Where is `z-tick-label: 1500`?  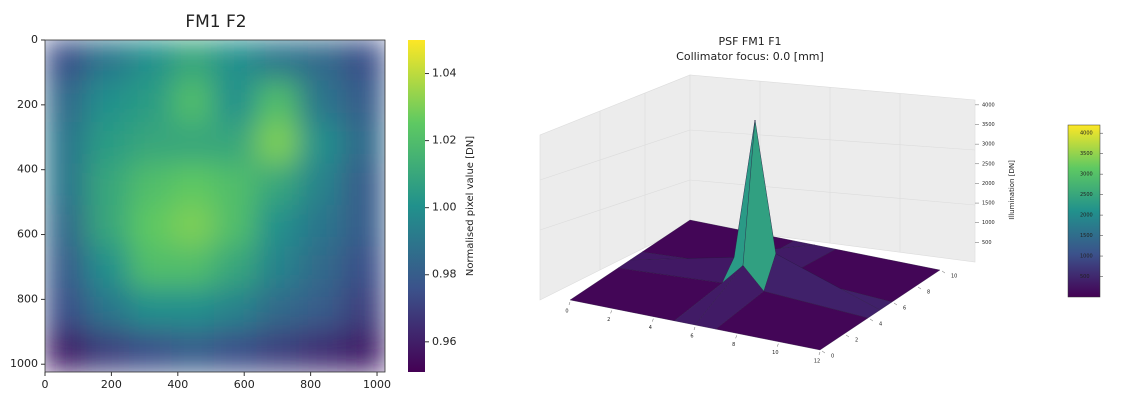
z-tick-label: 1500 is located at coordinates (988, 204).